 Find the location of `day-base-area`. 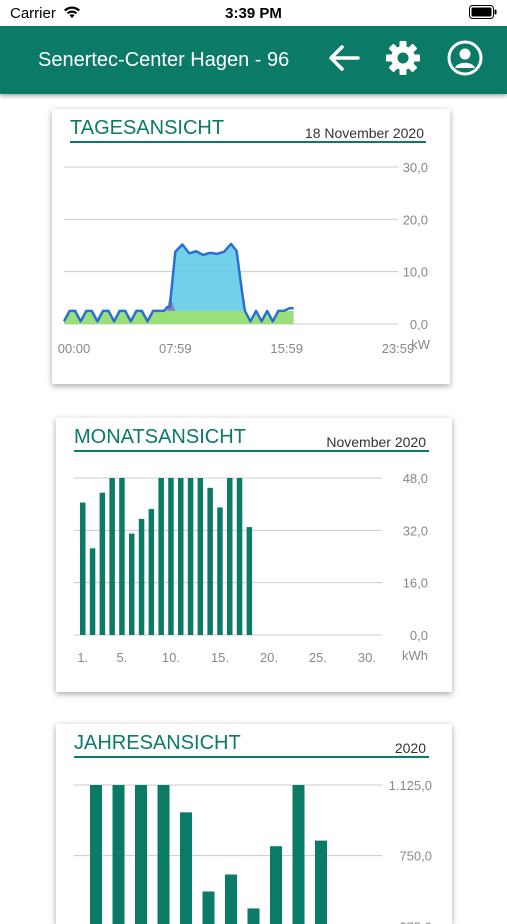

day-base-area is located at coordinates (179, 317).